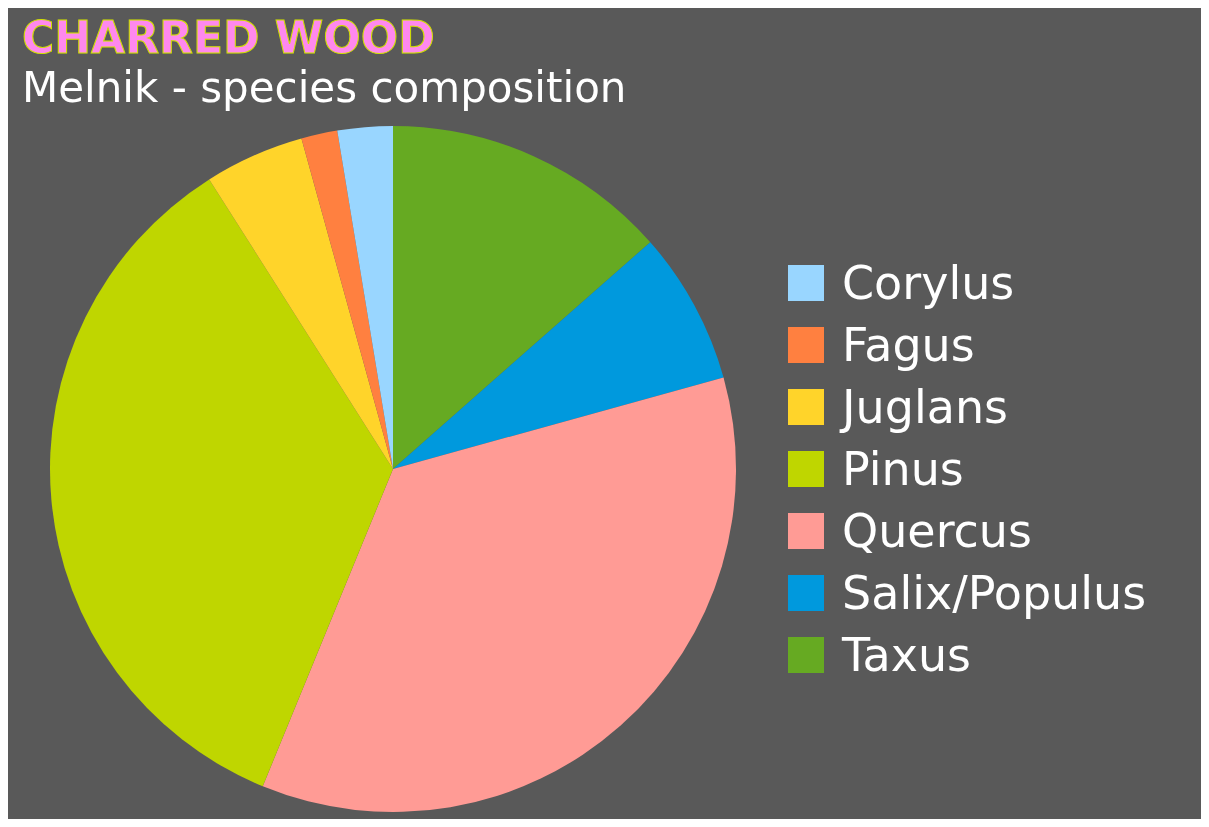 The image size is (1209, 827). What do you see at coordinates (903, 469) in the screenshot?
I see `legend-label: Pinus` at bounding box center [903, 469].